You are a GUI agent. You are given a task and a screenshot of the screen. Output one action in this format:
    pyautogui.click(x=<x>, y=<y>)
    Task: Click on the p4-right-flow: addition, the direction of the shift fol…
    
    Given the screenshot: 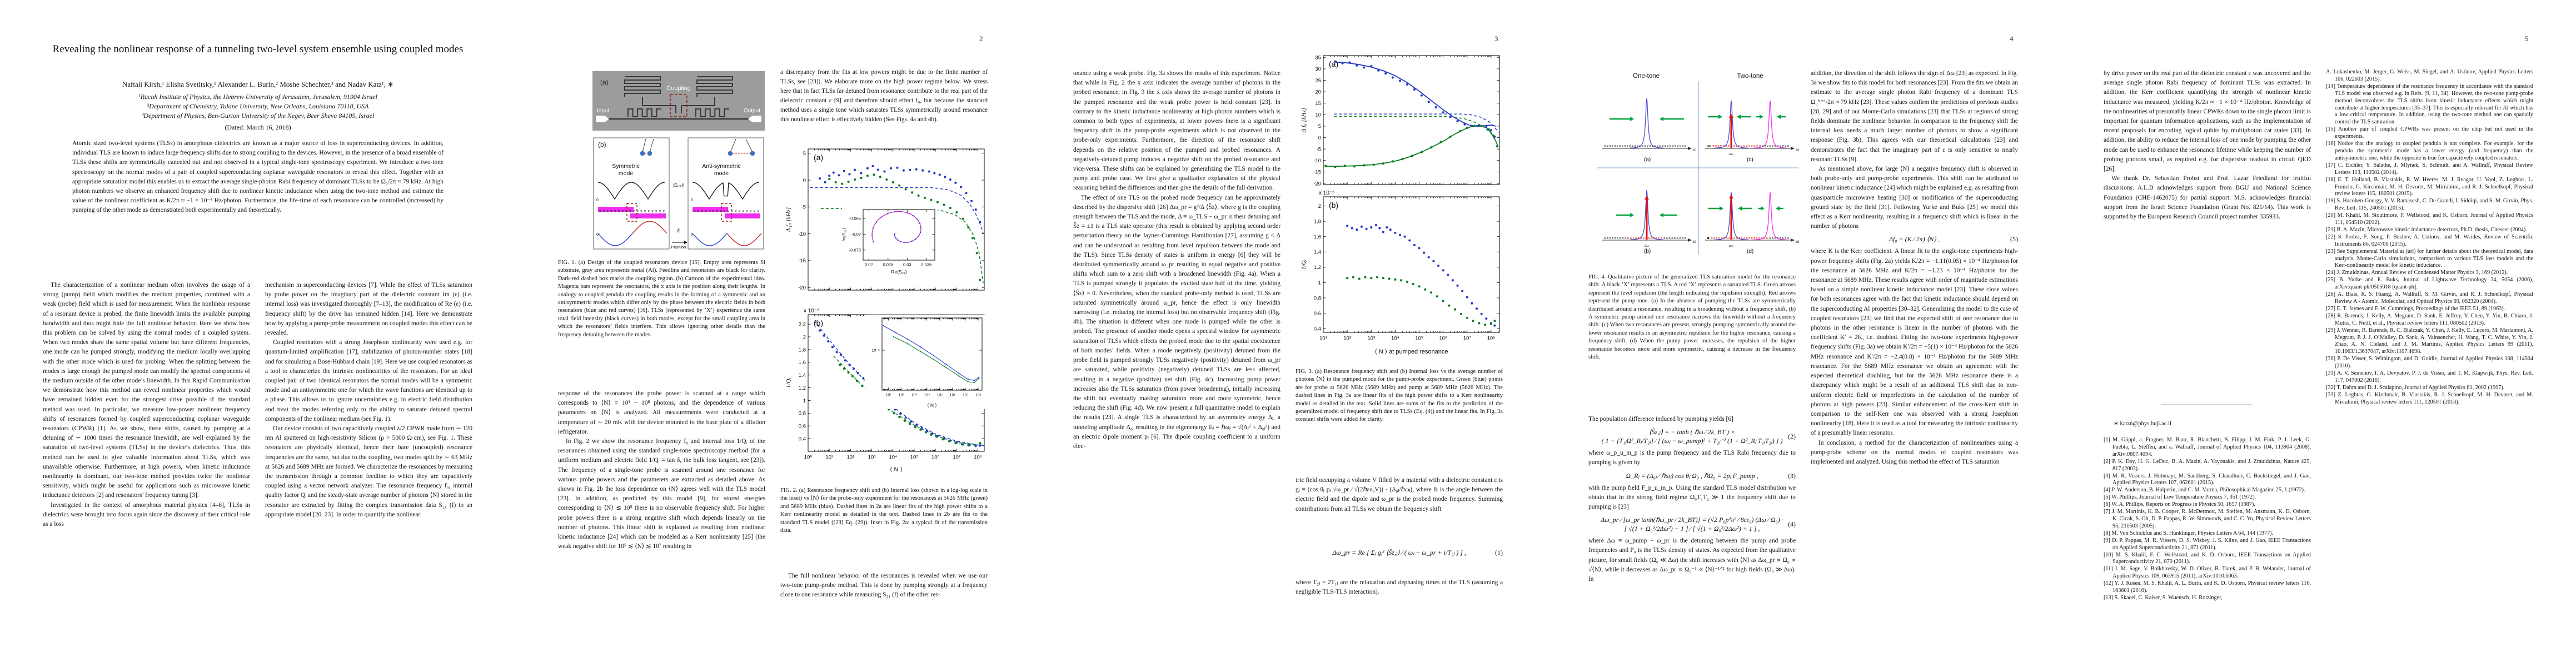 What is the action you would take?
    pyautogui.click(x=1914, y=340)
    